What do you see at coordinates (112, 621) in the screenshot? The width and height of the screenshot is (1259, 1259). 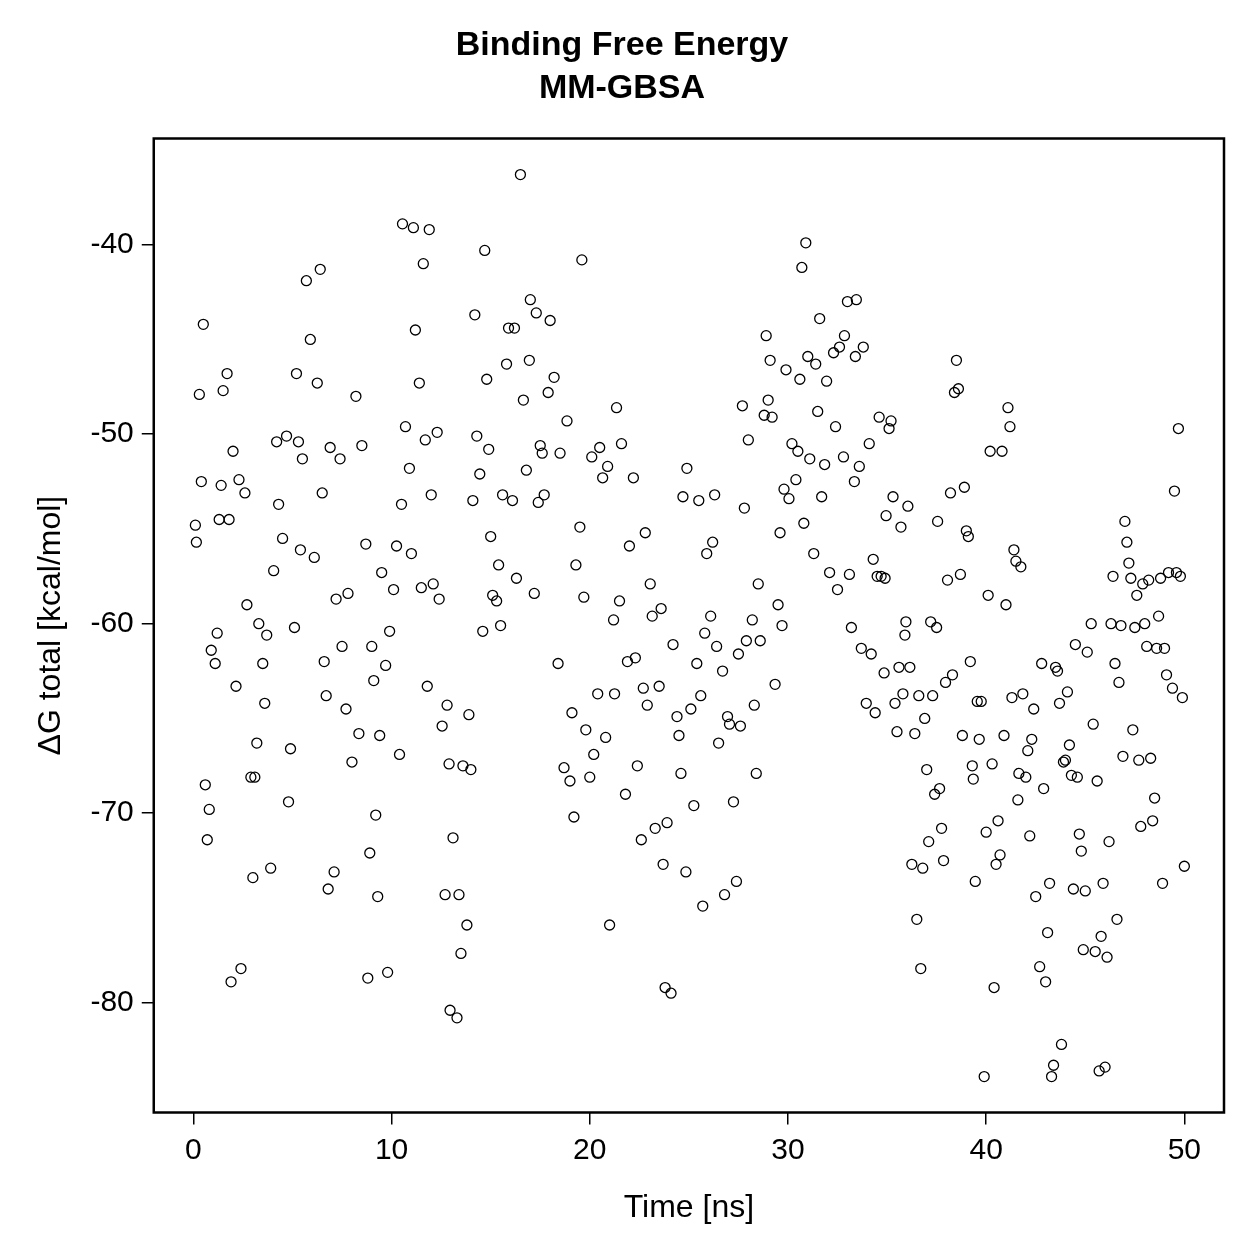 I see `y-tick-label: -60` at bounding box center [112, 621].